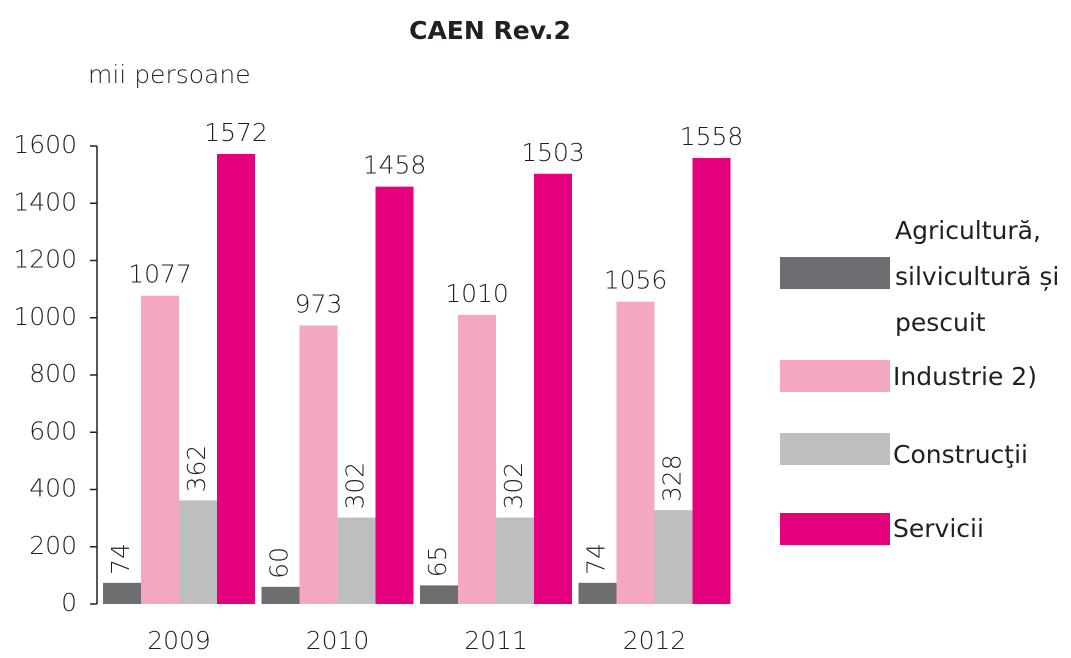 Image resolution: width=1071 pixels, height=658 pixels. Describe the element at coordinates (160, 274) in the screenshot. I see `value-label: 1077` at that location.